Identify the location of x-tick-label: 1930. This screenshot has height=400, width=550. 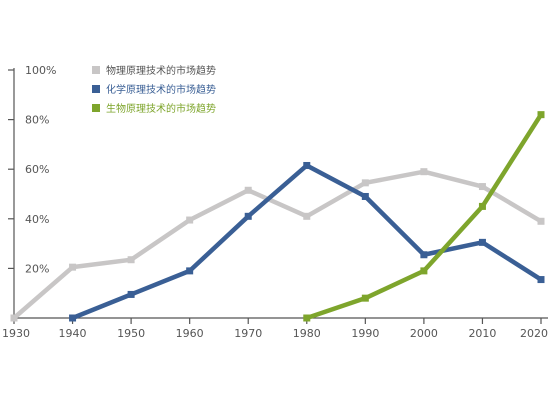
(16, 333).